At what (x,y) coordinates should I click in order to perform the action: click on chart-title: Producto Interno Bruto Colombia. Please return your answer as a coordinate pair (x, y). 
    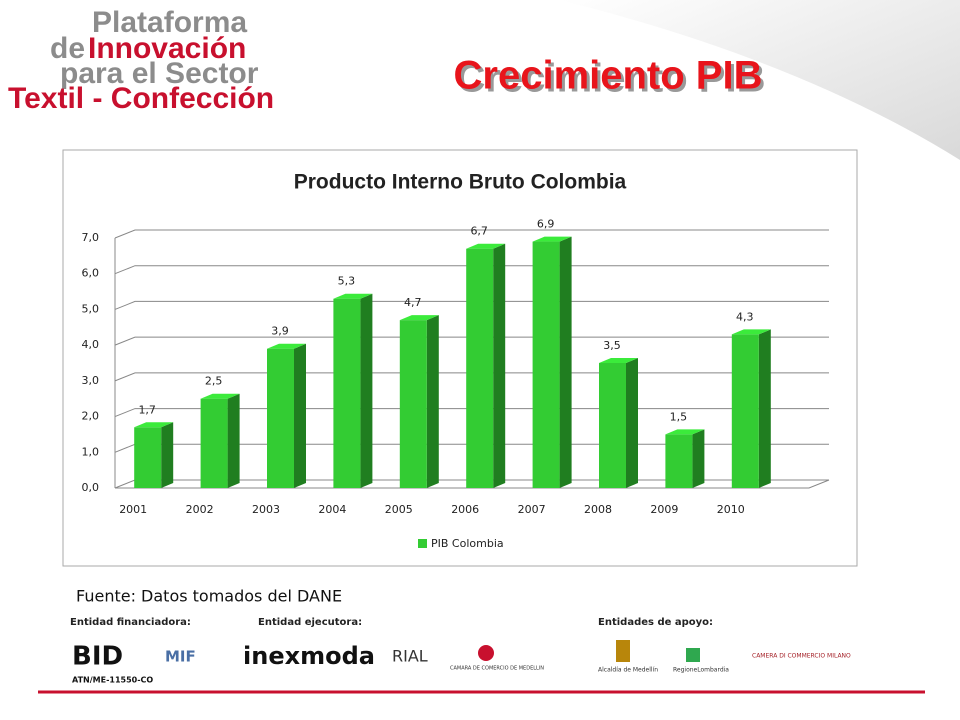
    Looking at the image, I should click on (460, 182).